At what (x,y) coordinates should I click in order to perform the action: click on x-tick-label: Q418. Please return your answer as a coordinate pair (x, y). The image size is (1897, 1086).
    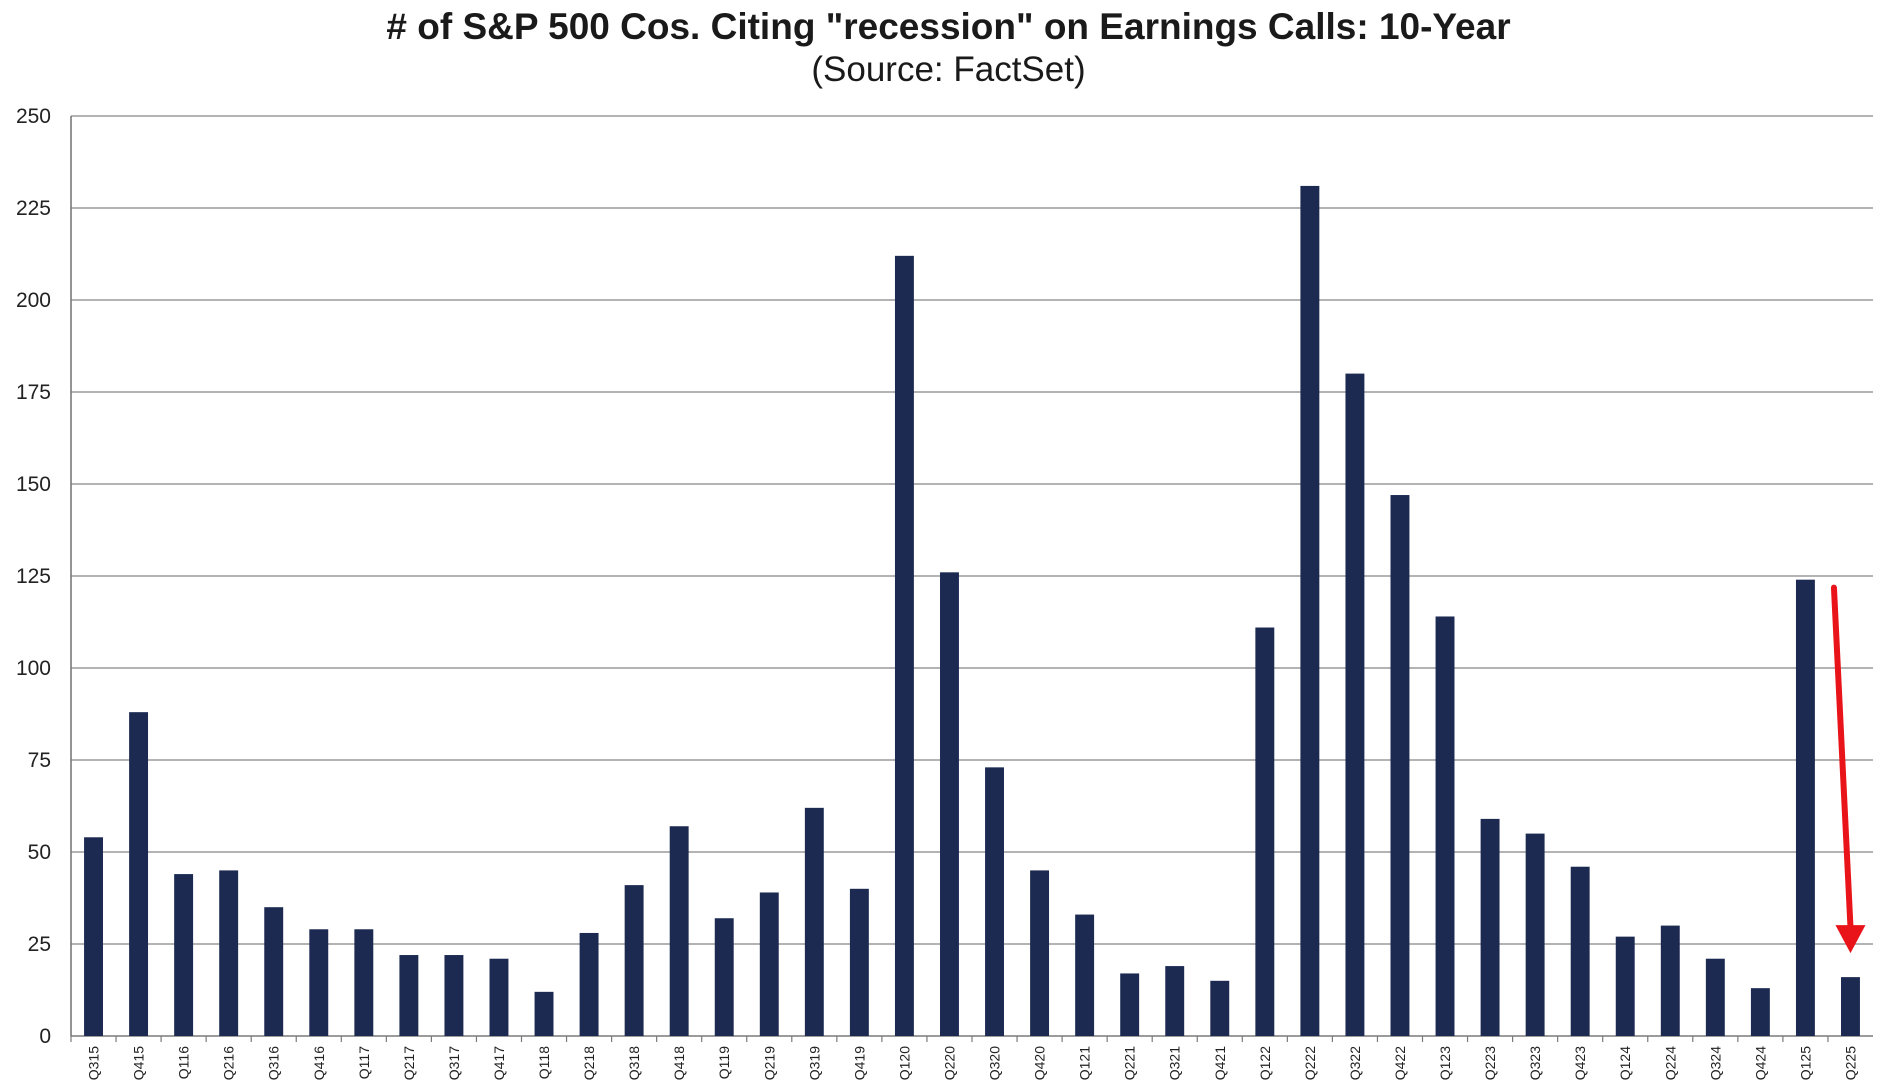
    Looking at the image, I should click on (679, 1063).